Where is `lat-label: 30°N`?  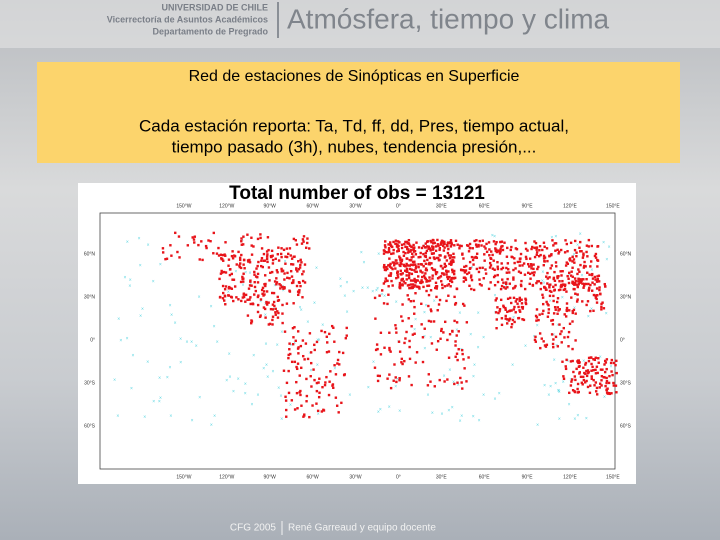 lat-label: 30°N is located at coordinates (90, 297).